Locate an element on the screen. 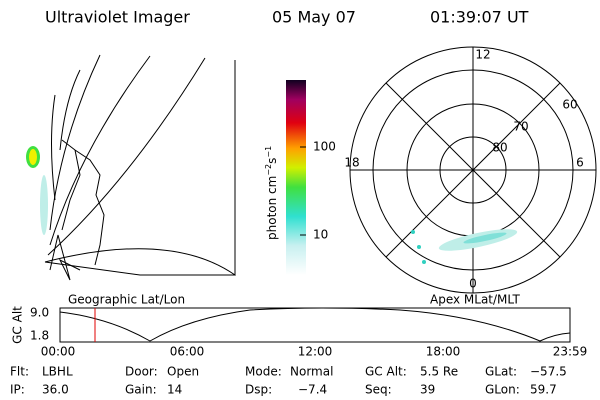 Image resolution: width=600 pixels, height=400 pixels. lat-label: 70 is located at coordinates (520, 127).